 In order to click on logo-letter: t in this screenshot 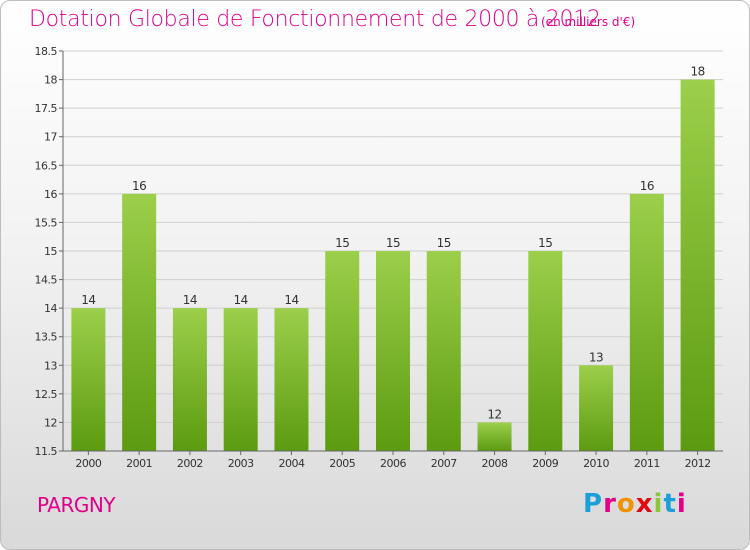, I will do `click(670, 504)`.